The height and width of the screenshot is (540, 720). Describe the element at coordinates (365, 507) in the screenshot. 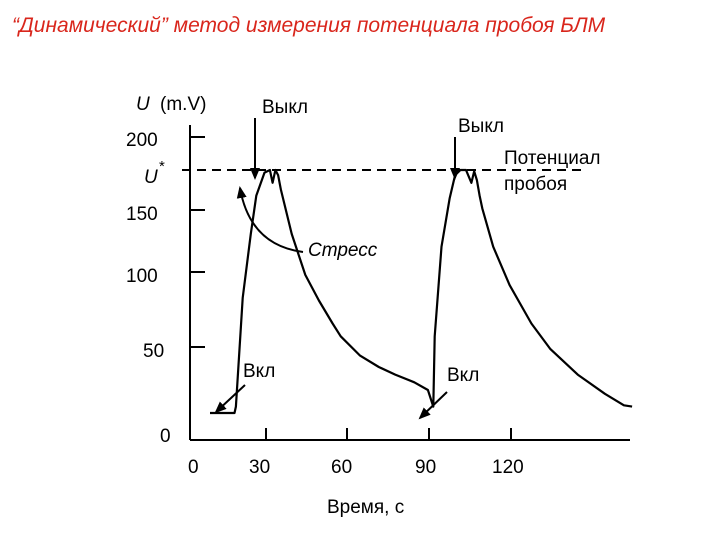

I see `x-axis-label: Время, с` at that location.